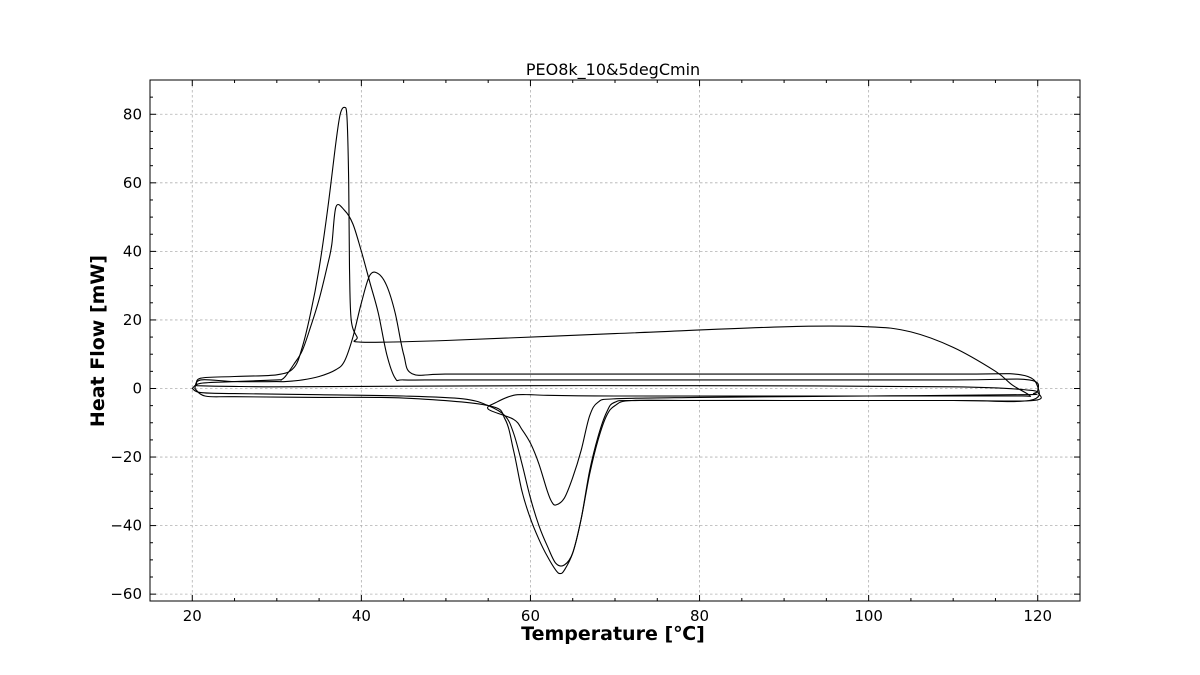  Describe the element at coordinates (613, 634) in the screenshot. I see `x-axis-label: Temperature [℃]` at that location.